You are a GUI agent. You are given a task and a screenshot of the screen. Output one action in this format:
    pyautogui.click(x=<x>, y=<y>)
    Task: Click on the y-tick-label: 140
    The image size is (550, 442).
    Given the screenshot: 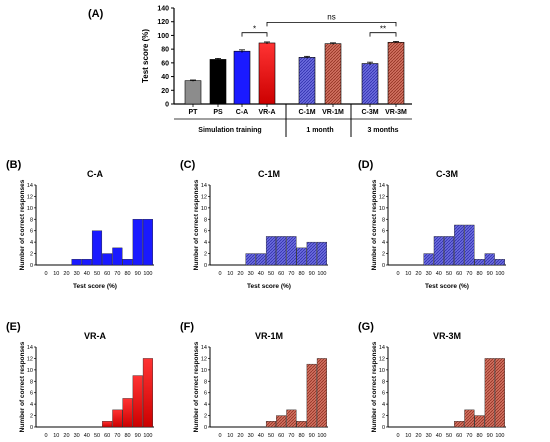 What is the action you would take?
    pyautogui.click(x=163, y=9)
    